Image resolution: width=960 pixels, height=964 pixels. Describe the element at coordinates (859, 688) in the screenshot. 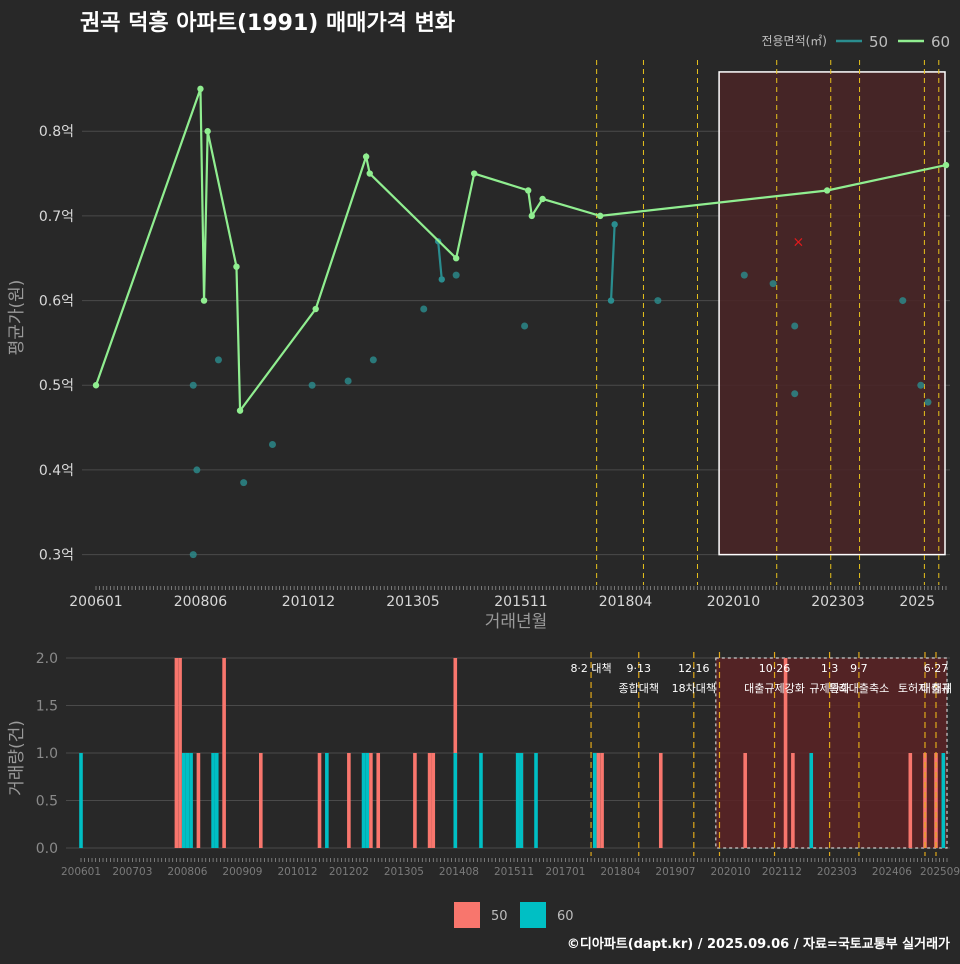

I see `policy-event-sublabel: 특례대출축소` at that location.